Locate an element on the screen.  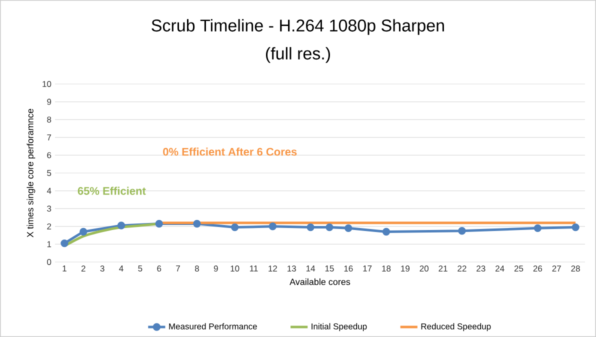
y-tick-label: 7 is located at coordinates (49, 137).